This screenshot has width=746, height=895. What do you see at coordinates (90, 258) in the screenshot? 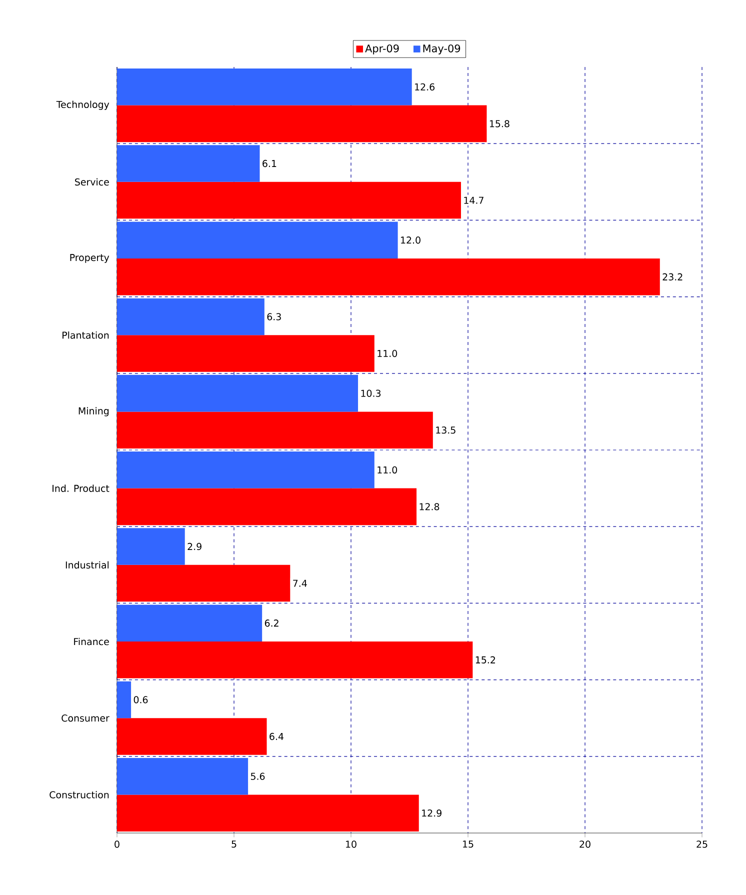
I see `y-tick-label: Property` at bounding box center [90, 258].